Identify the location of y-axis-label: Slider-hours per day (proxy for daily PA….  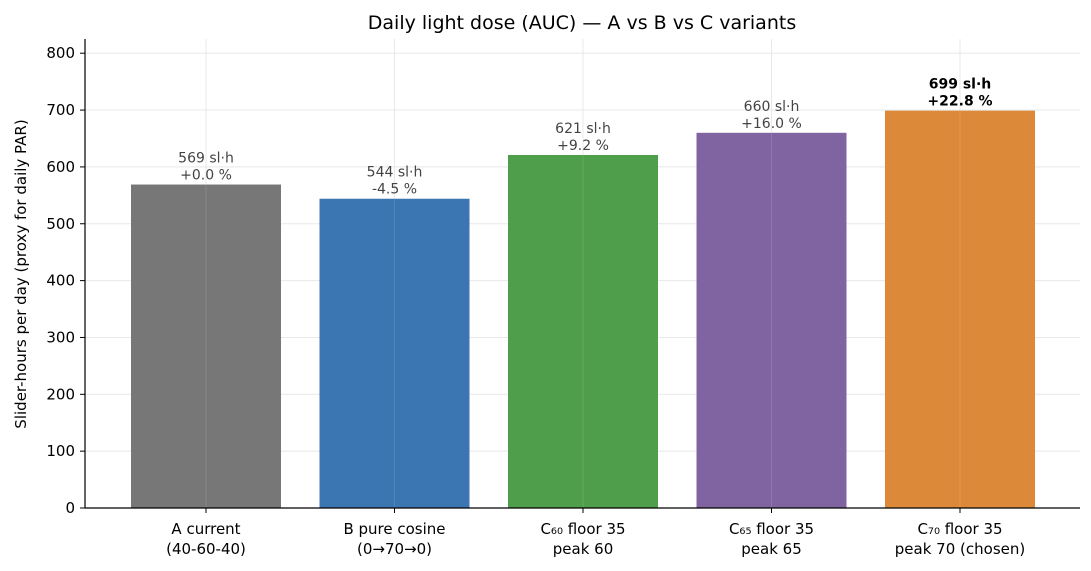
(21, 273).